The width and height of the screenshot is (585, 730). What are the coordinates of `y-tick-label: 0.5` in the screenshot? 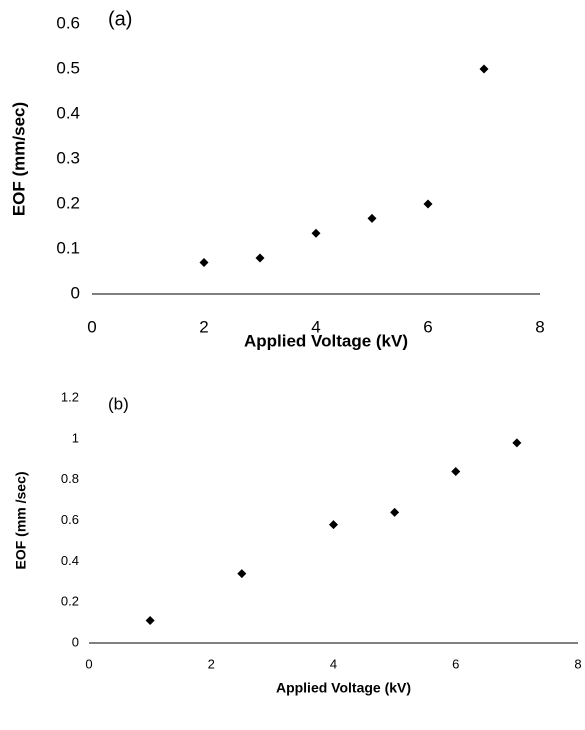 It's located at (68, 67).